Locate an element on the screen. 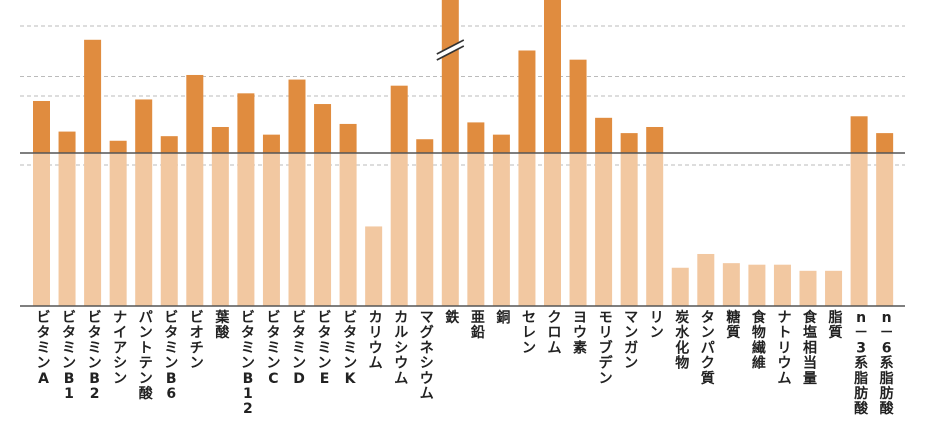  tick-label-15: マグネシウム is located at coordinates (427, 356).